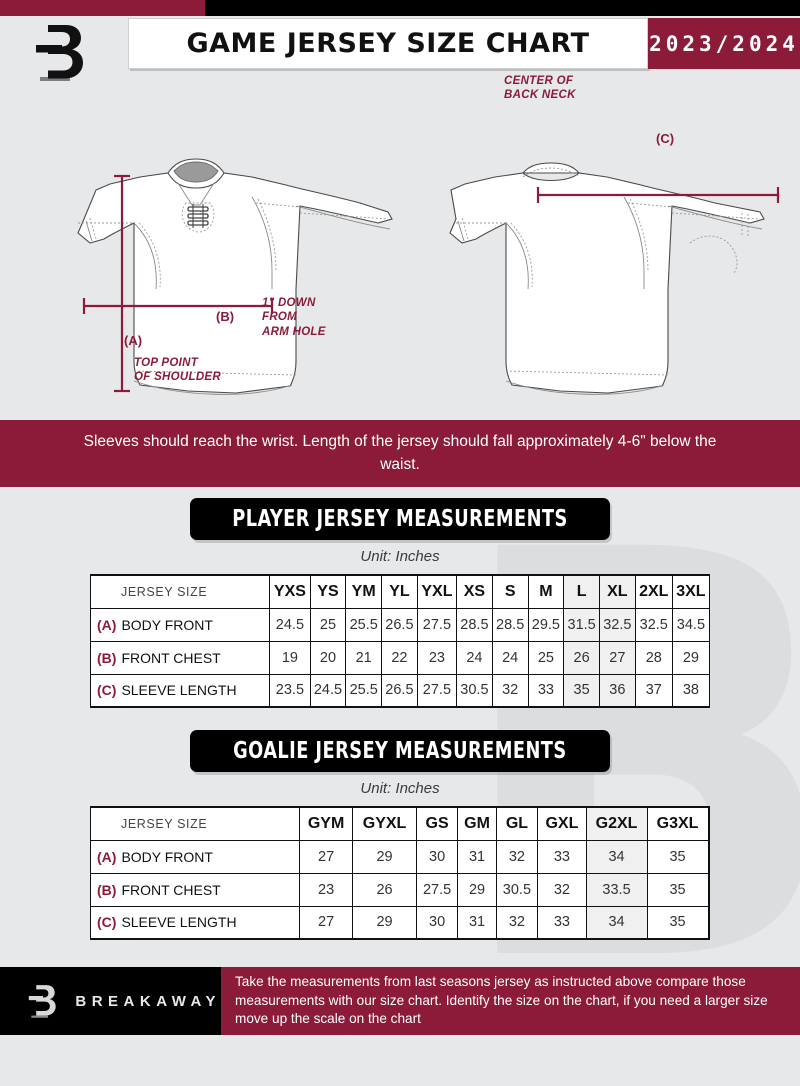 This screenshot has height=1086, width=800. Describe the element at coordinates (691, 690) in the screenshot. I see `player-cell: 38` at that location.